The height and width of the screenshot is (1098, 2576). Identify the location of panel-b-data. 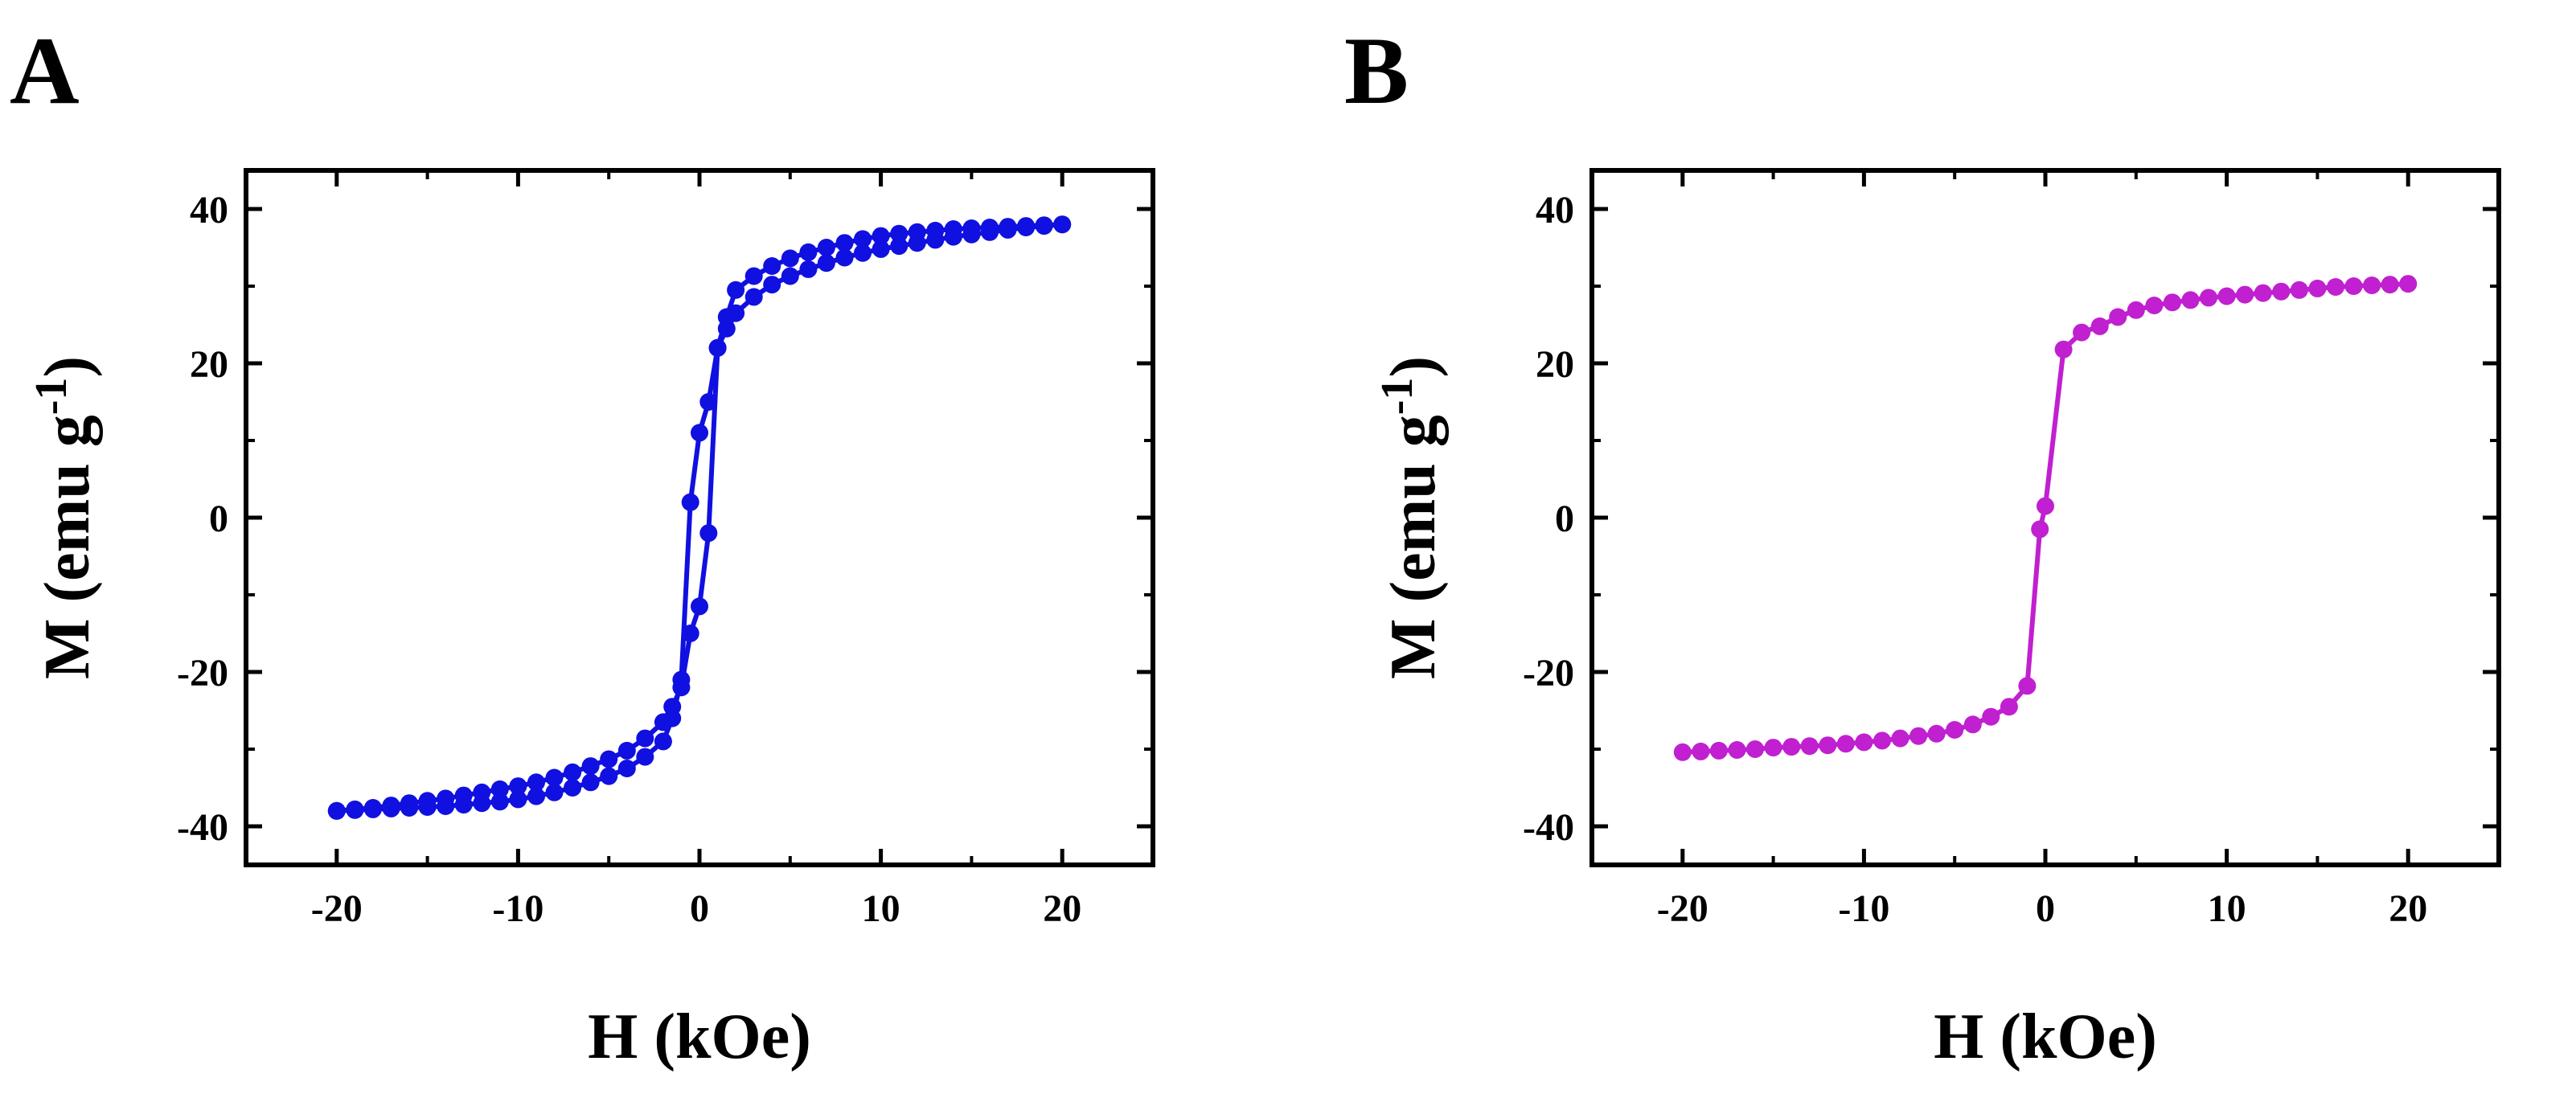
(2045, 518).